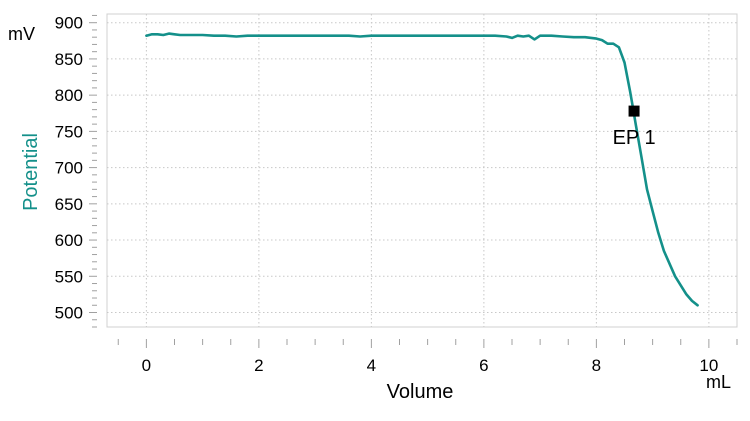  I want to click on y-unit-label: mV, so click(21, 34).